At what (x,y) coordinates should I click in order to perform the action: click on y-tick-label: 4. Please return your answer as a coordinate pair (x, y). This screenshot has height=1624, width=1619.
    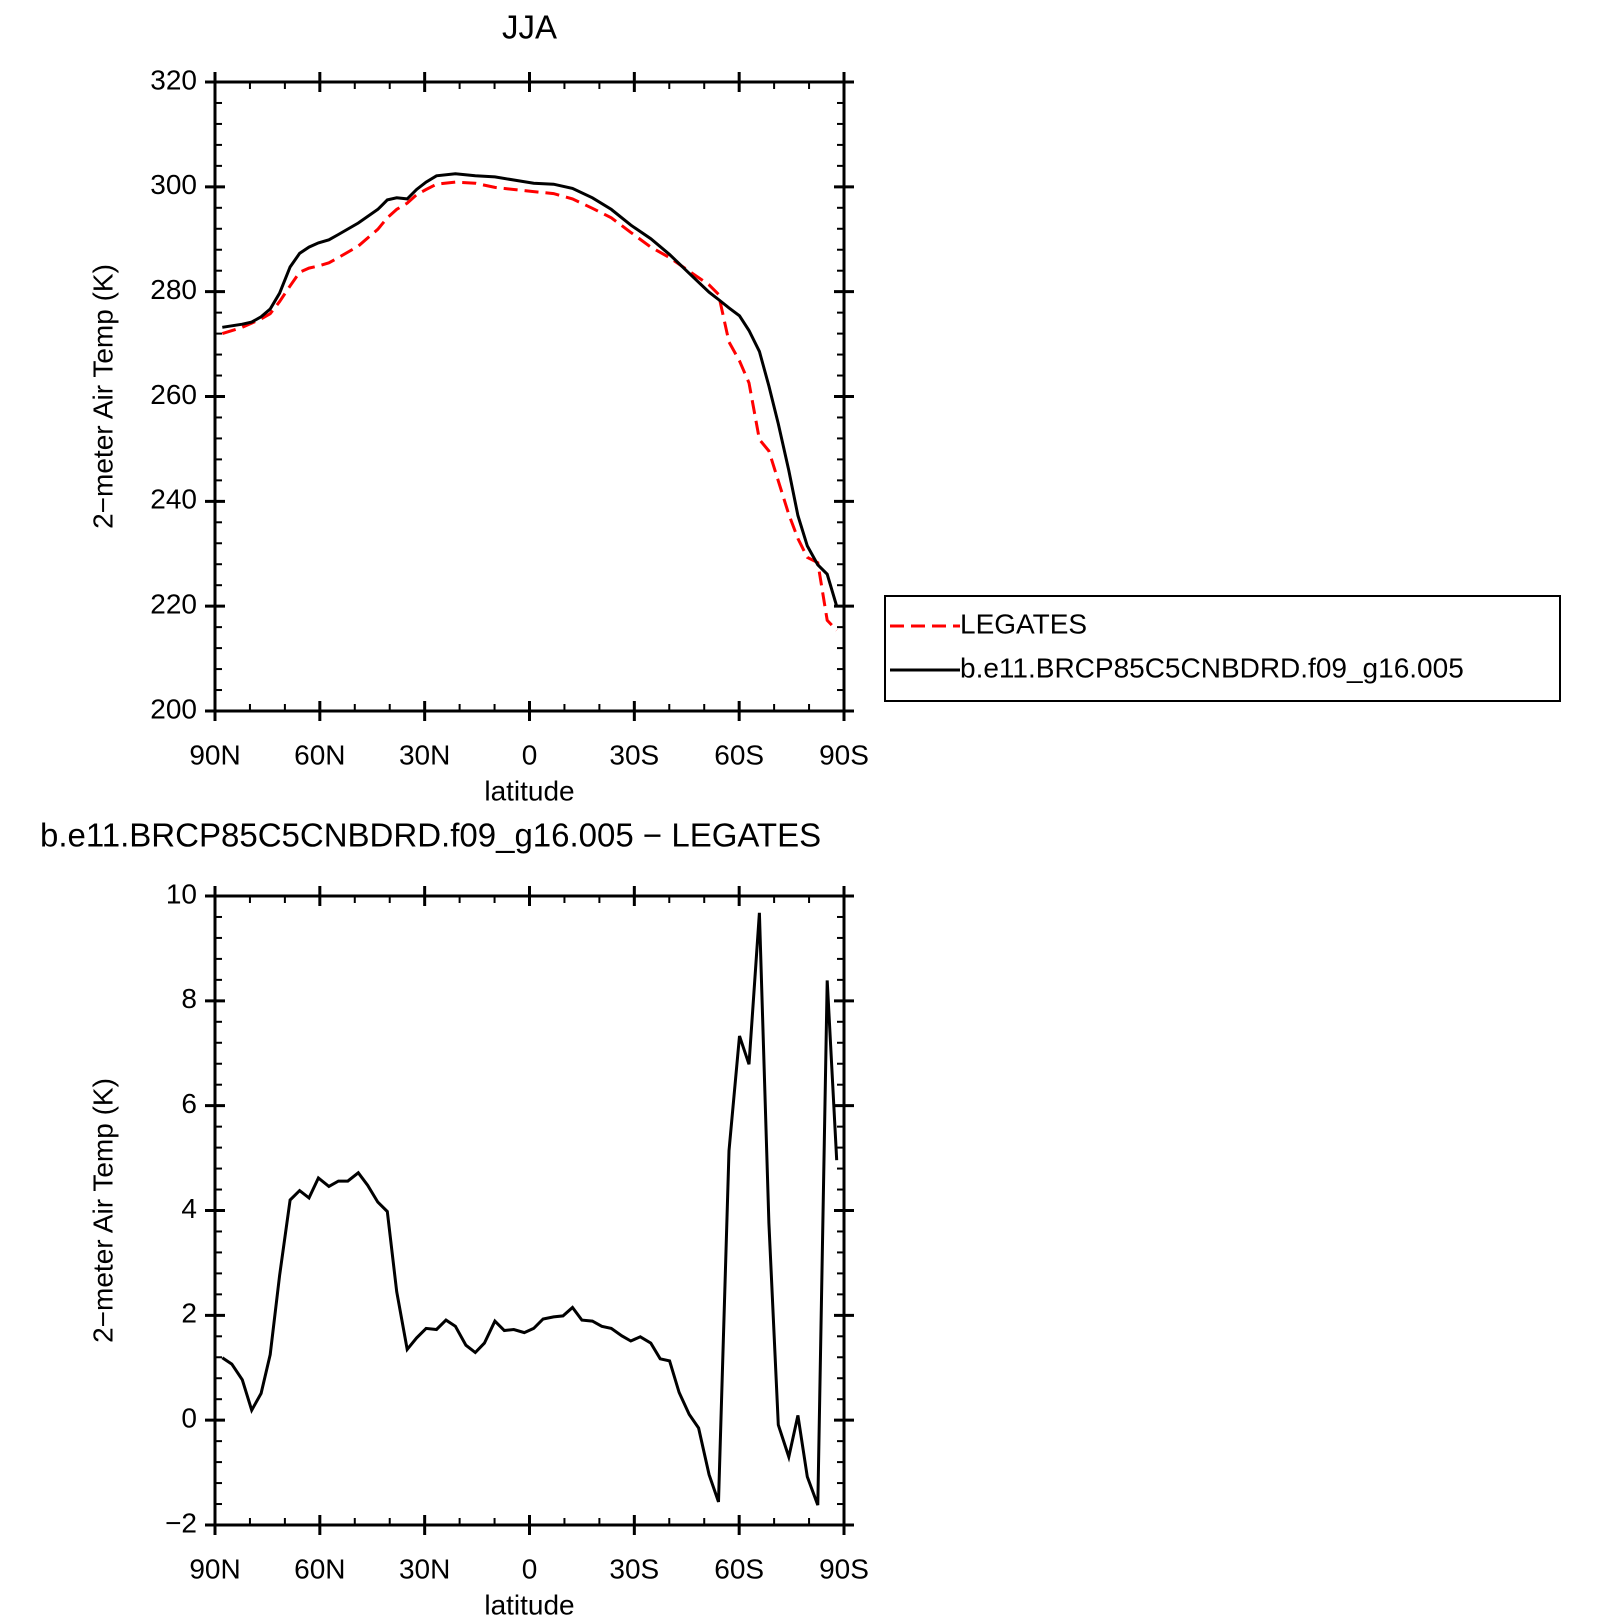
    Looking at the image, I should click on (189, 1208).